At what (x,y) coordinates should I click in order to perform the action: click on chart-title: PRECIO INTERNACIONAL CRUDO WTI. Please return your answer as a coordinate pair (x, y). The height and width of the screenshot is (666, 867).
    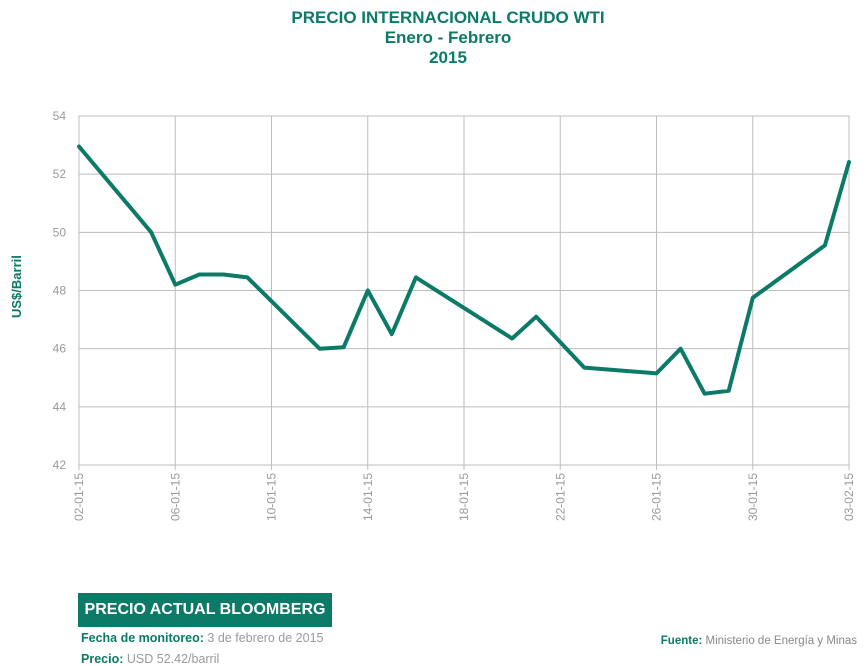
    Looking at the image, I should click on (448, 17).